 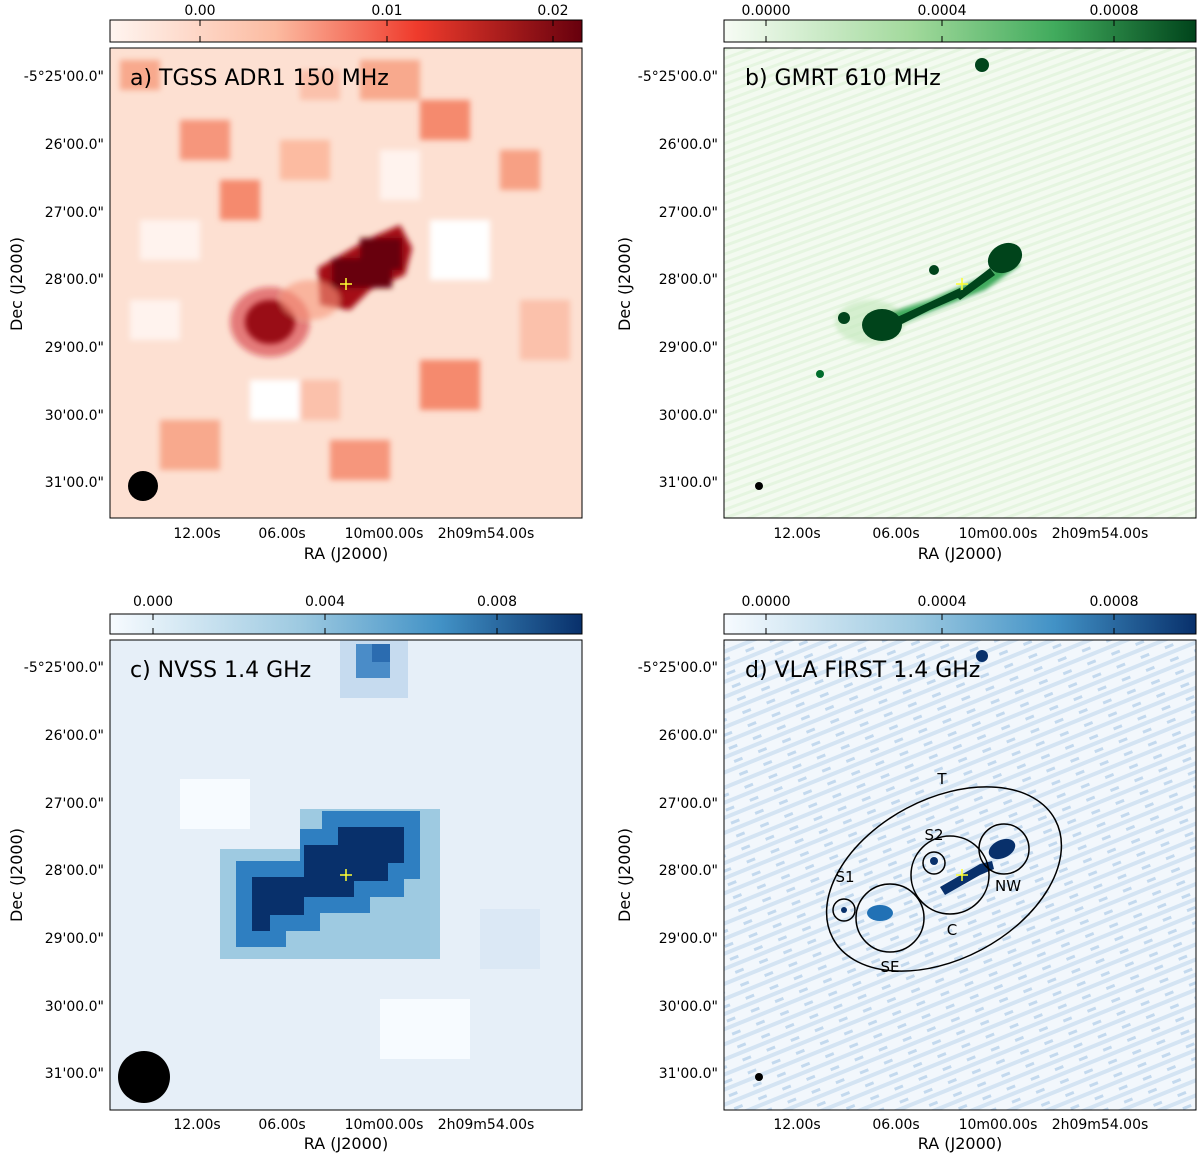 What do you see at coordinates (890, 967) in the screenshot?
I see `region-label: SE` at bounding box center [890, 967].